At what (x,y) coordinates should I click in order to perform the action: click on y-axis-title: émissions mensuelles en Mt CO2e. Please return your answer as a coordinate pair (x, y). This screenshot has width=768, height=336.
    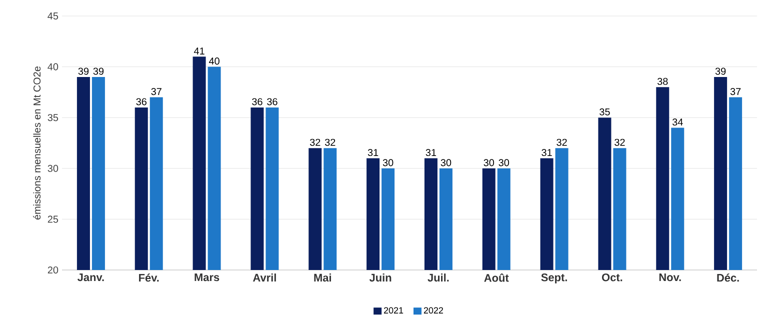
    Looking at the image, I should click on (37, 143).